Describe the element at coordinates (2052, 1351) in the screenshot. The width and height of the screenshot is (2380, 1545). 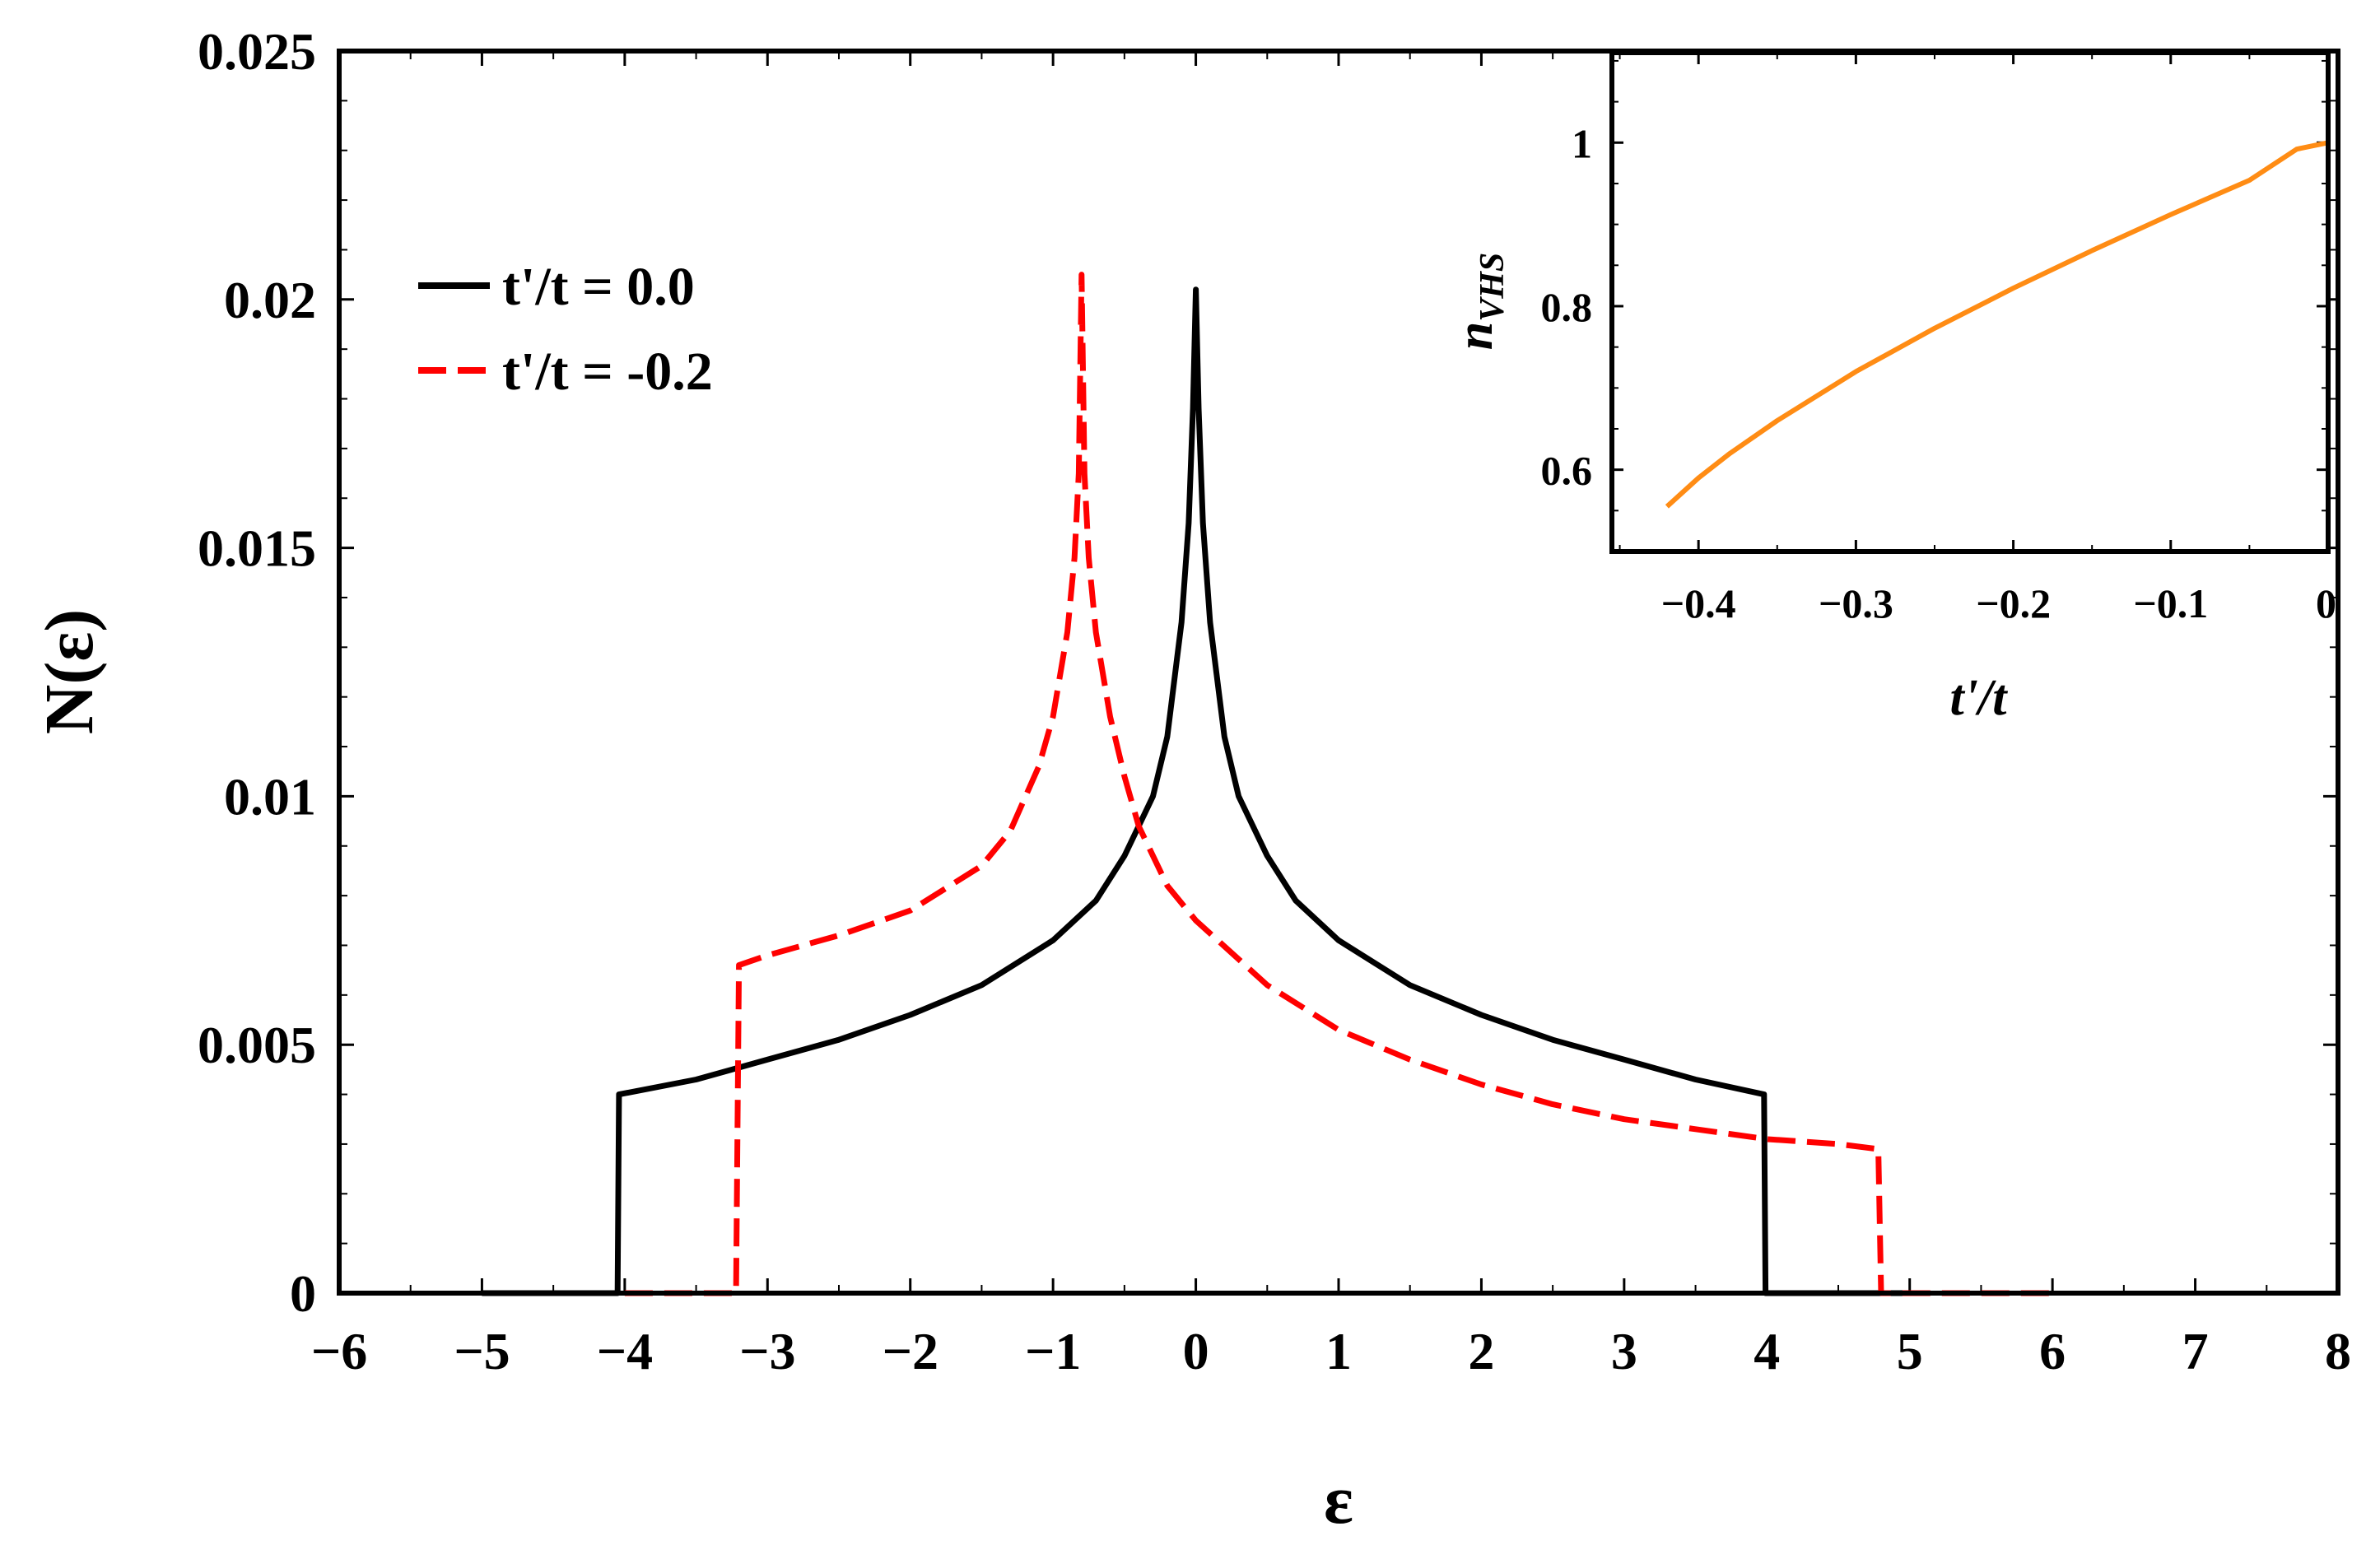
I see `main-x-tick-label: 6` at that location.